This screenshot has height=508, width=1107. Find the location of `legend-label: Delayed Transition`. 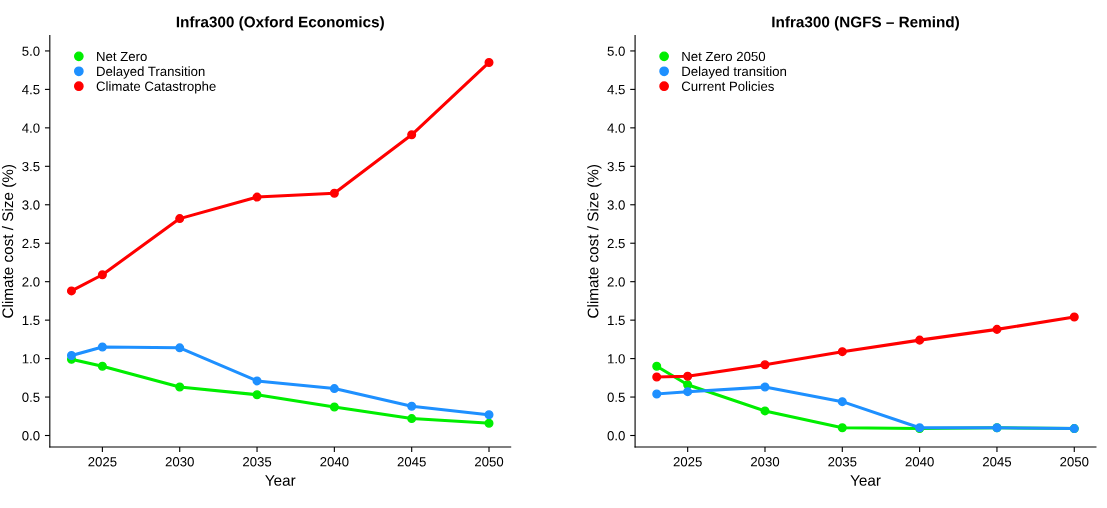

legend-label: Delayed Transition is located at coordinates (151, 72).